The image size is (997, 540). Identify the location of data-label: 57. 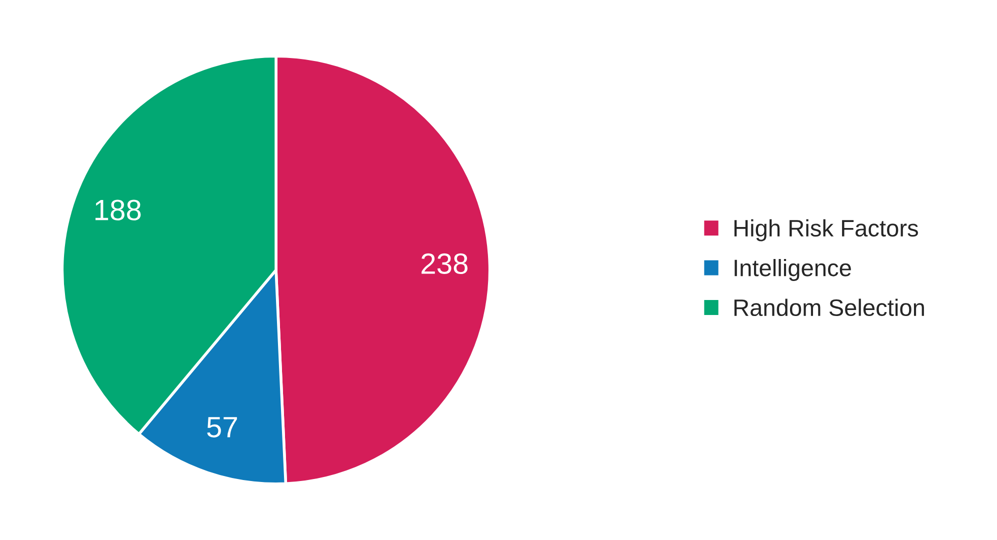
(222, 427).